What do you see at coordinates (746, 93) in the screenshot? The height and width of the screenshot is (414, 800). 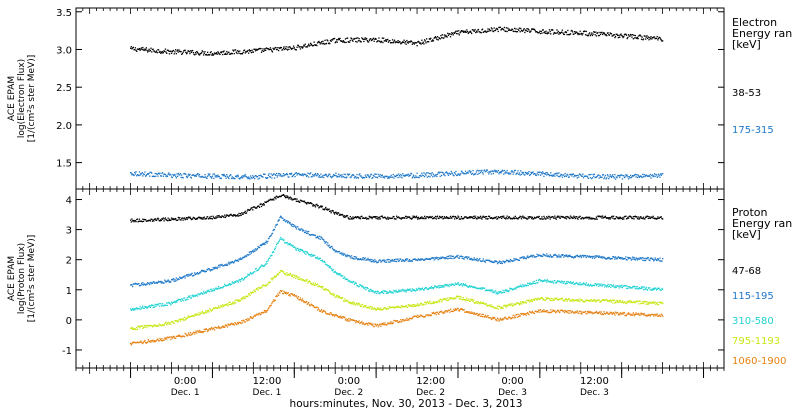 I see `legend-entry: 38-53` at bounding box center [746, 93].